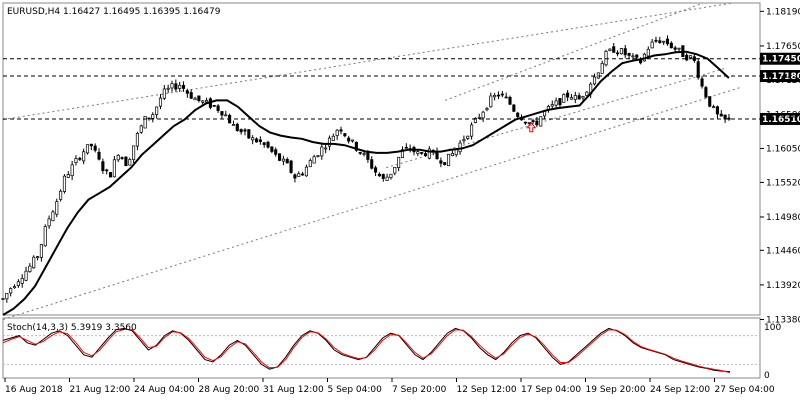 Image resolution: width=800 pixels, height=400 pixels. I want to click on x-tick-label: 19 Sep 20:00, so click(616, 390).